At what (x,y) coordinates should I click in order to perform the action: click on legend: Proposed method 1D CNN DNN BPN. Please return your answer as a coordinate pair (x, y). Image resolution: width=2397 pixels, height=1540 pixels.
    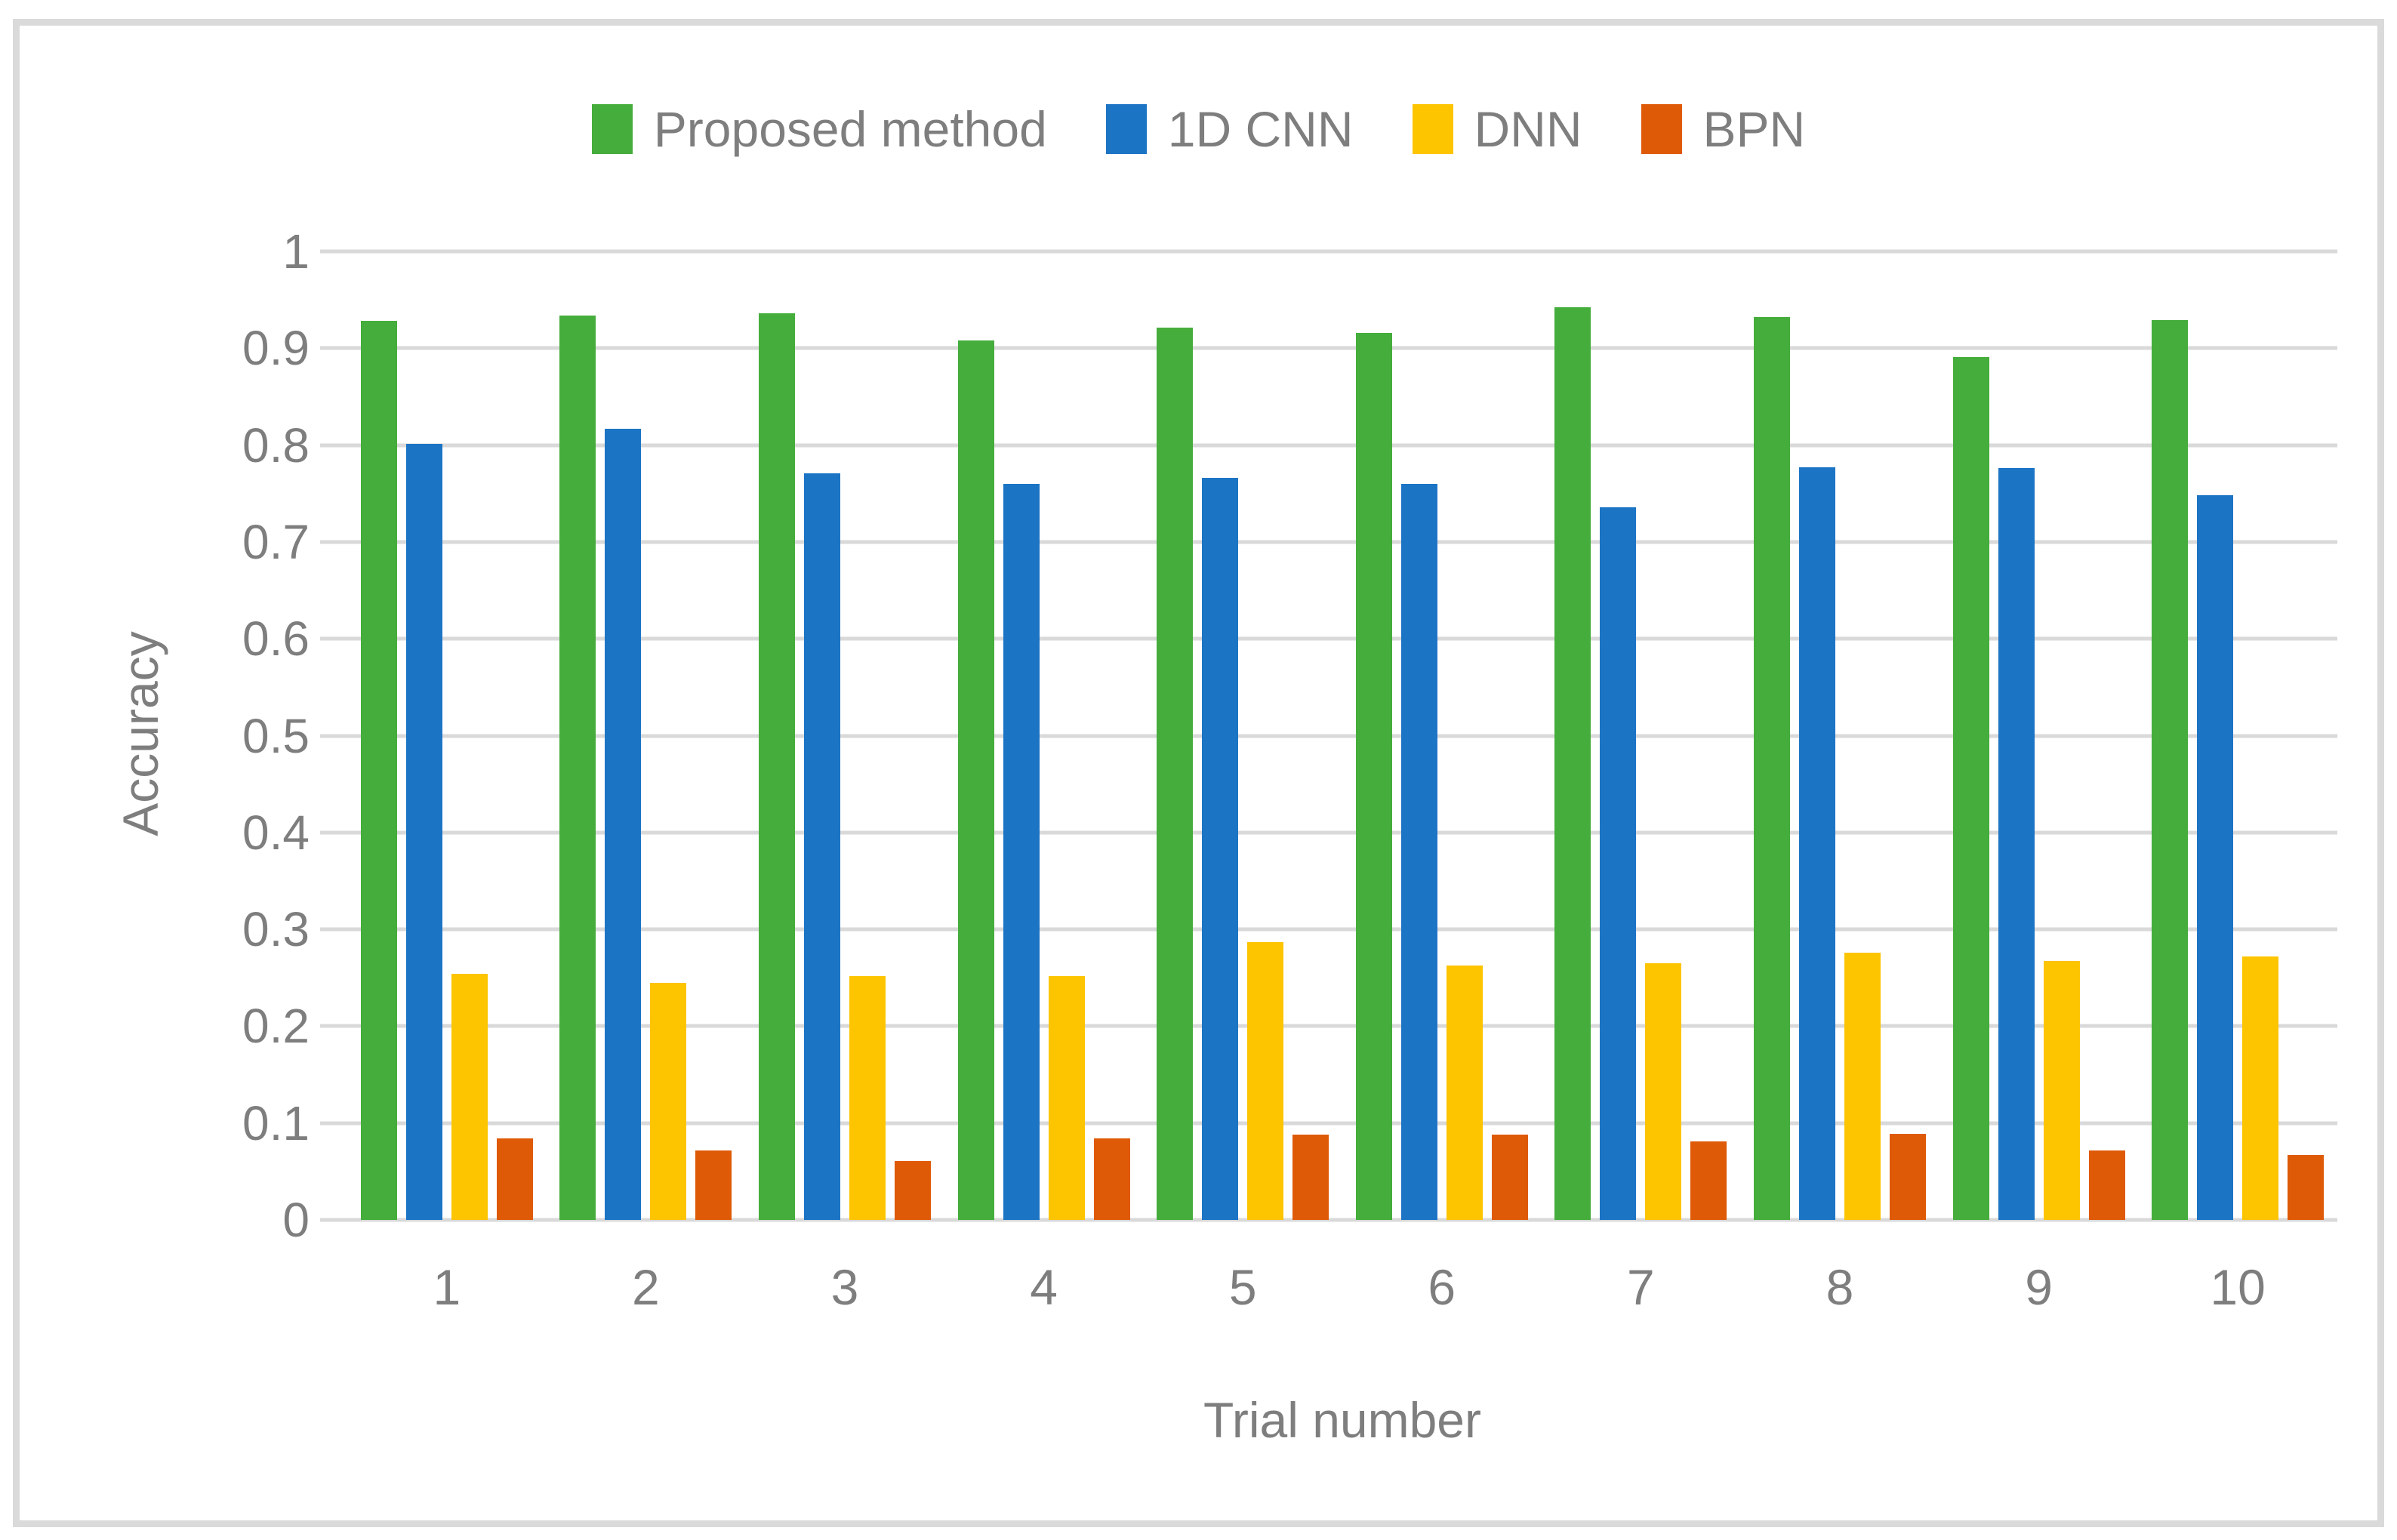
    Looking at the image, I should click on (1198, 129).